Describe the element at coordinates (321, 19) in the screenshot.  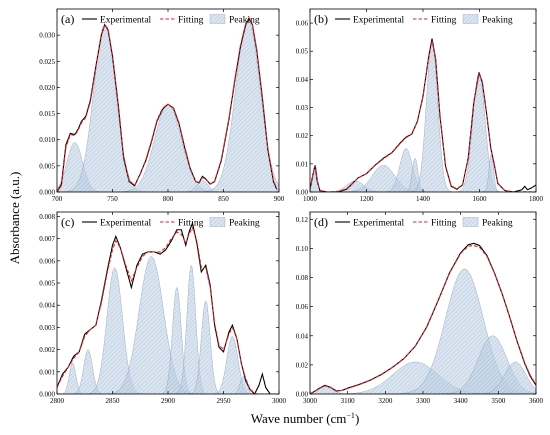
I see `panel-label: (b)` at that location.